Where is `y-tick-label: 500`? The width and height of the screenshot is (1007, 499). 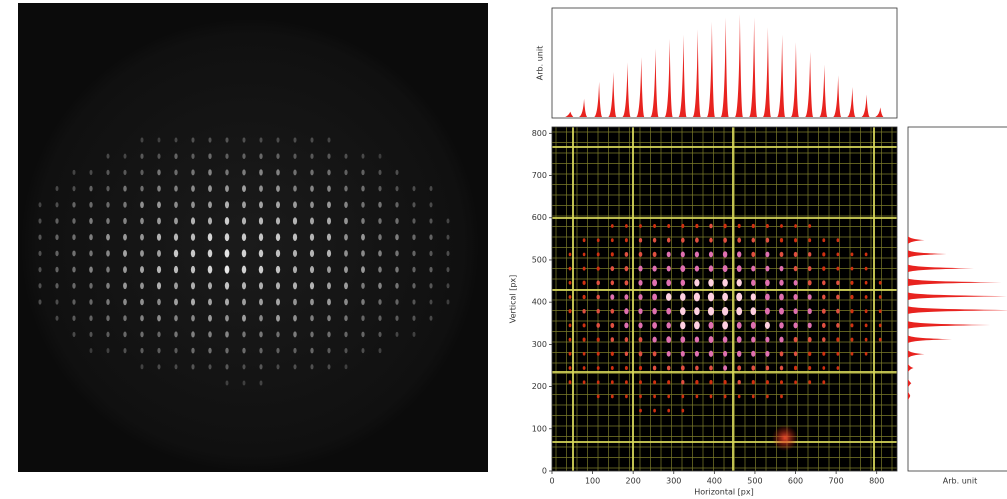
y-tick-label: 500 is located at coordinates (539, 259).